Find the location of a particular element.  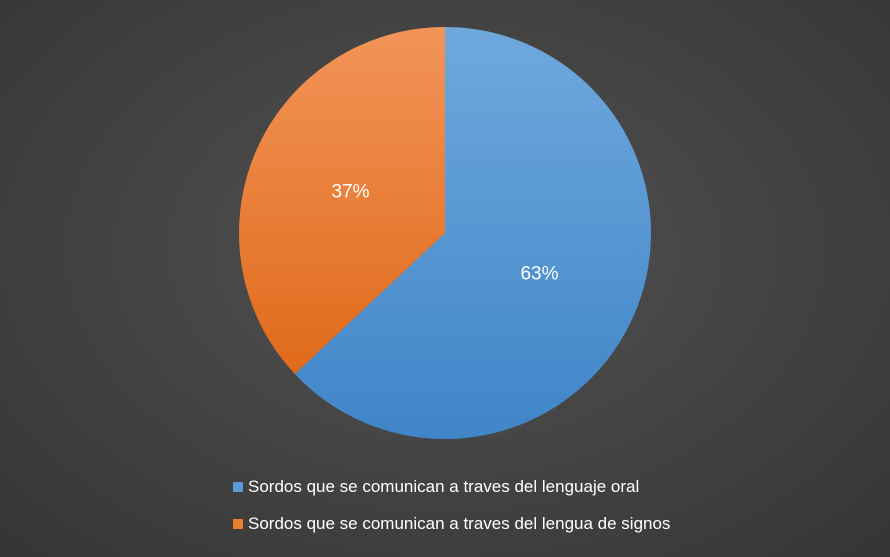

data-label-signos: 37% is located at coordinates (350, 192).